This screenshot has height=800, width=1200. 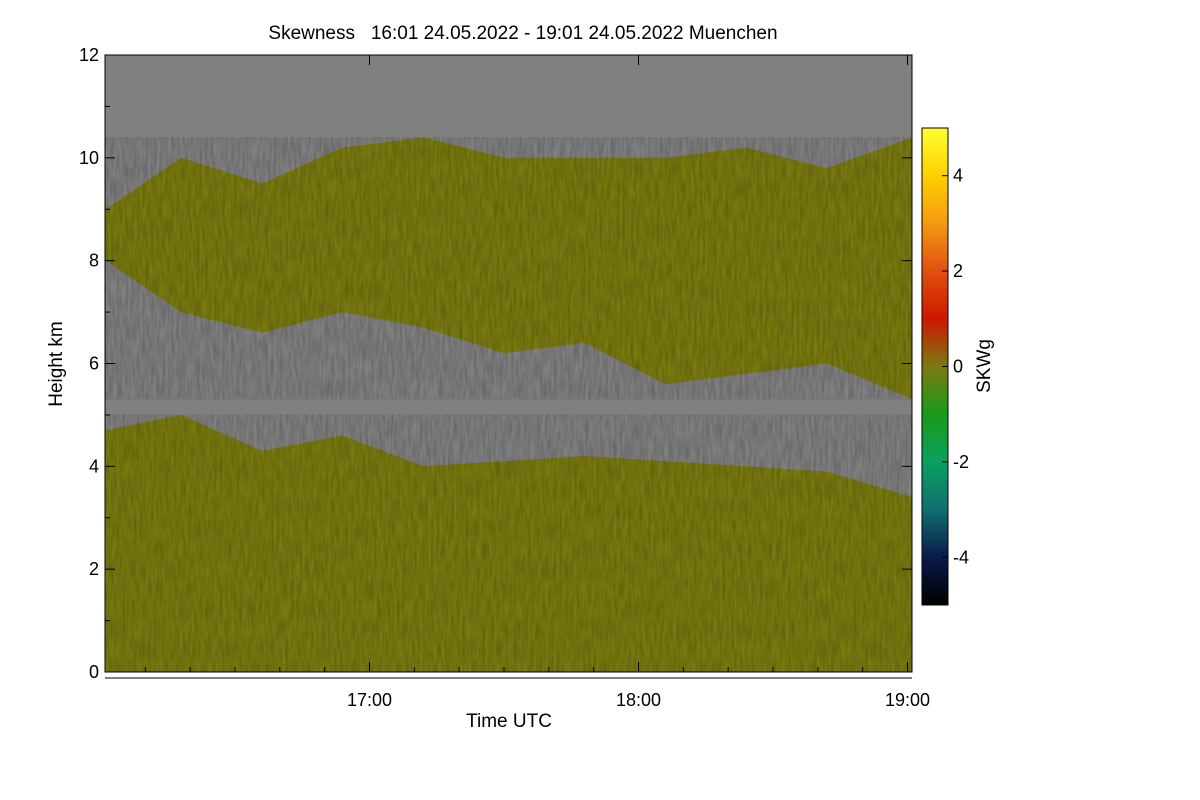 I want to click on y-tick-label: 12, so click(x=89, y=55).